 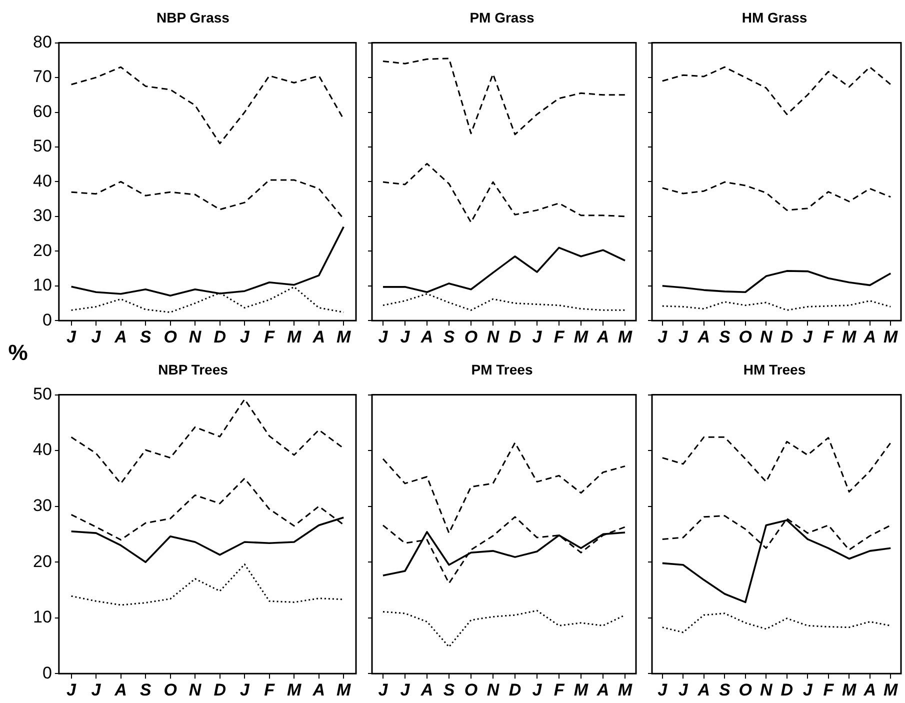 I want to click on y-tick-label: 80, so click(x=42, y=42).